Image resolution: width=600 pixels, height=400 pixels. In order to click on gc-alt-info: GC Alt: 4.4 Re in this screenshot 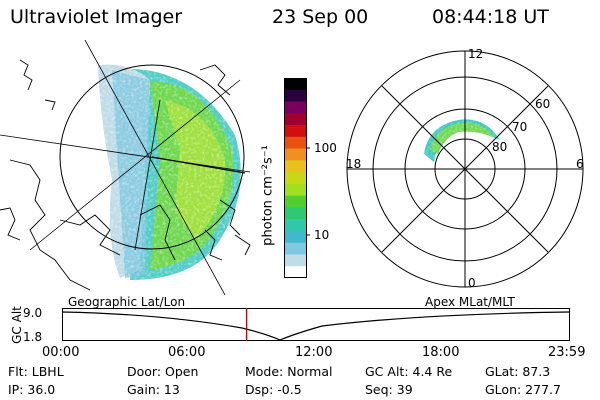, I will do `click(409, 371)`.